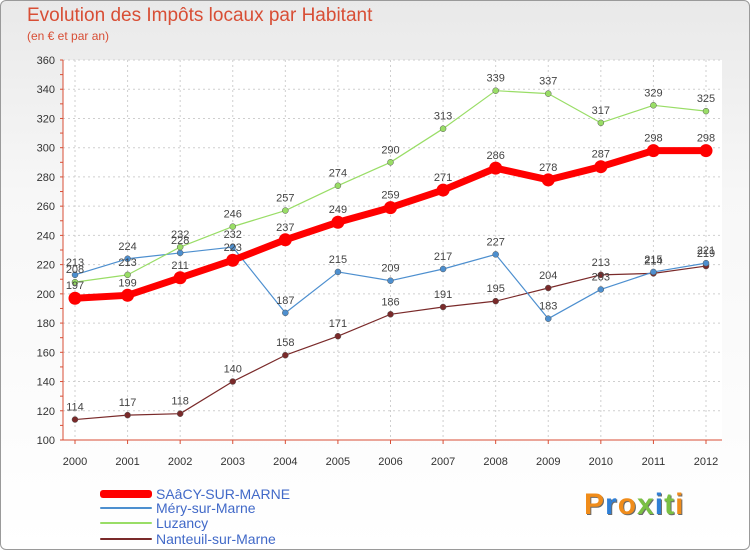 The height and width of the screenshot is (550, 750). What do you see at coordinates (285, 301) in the screenshot?
I see `data-label-mery: 187` at bounding box center [285, 301].